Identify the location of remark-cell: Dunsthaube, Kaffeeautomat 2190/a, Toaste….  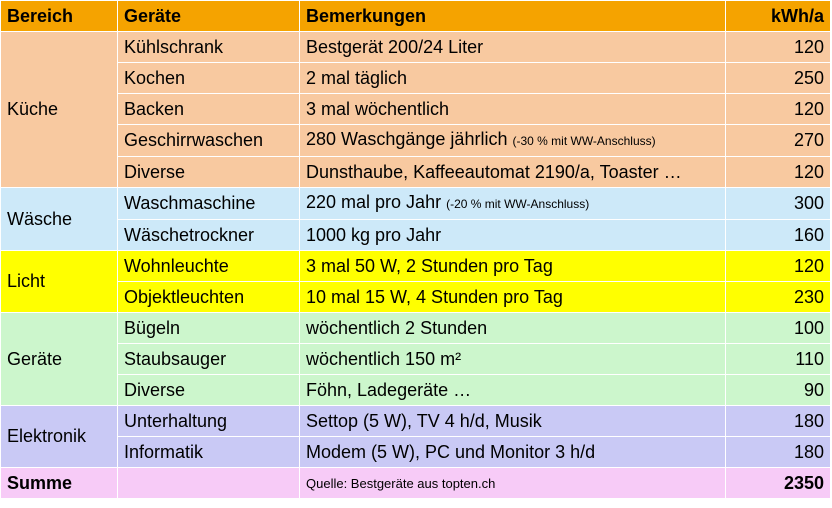
(512, 172).